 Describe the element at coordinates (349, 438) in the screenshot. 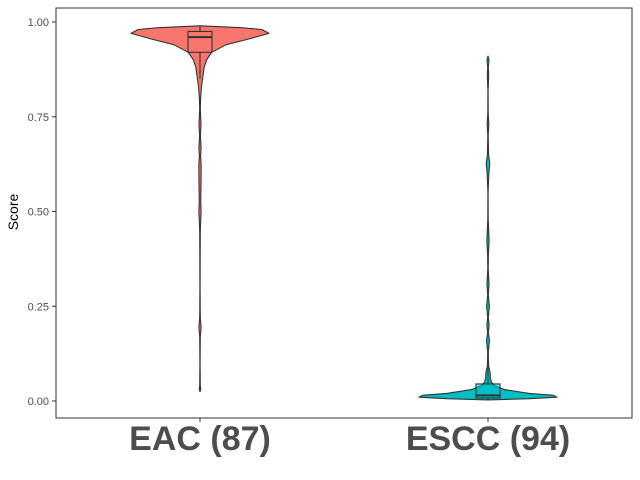

I see `x-axis: EAC (87) ESCC (94)` at that location.